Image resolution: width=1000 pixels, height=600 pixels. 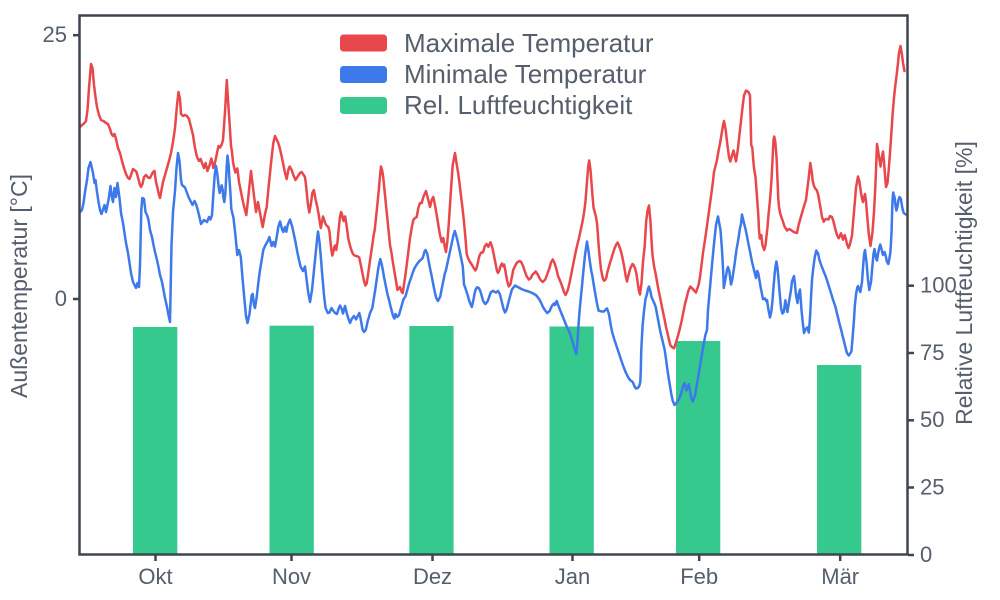 I want to click on svg-text: 50, so click(x=932, y=419).